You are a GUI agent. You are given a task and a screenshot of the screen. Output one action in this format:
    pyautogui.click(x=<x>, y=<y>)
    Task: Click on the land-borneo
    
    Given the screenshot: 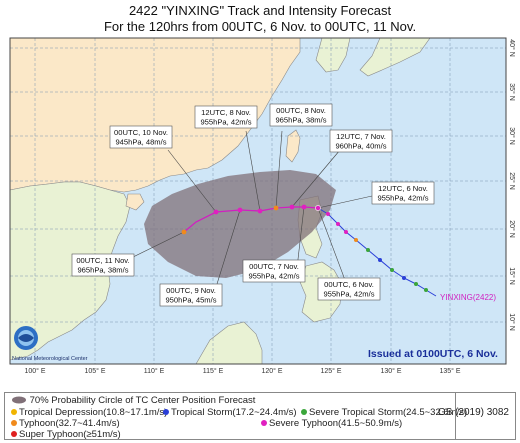 What is the action you would take?
    pyautogui.click(x=229, y=342)
    